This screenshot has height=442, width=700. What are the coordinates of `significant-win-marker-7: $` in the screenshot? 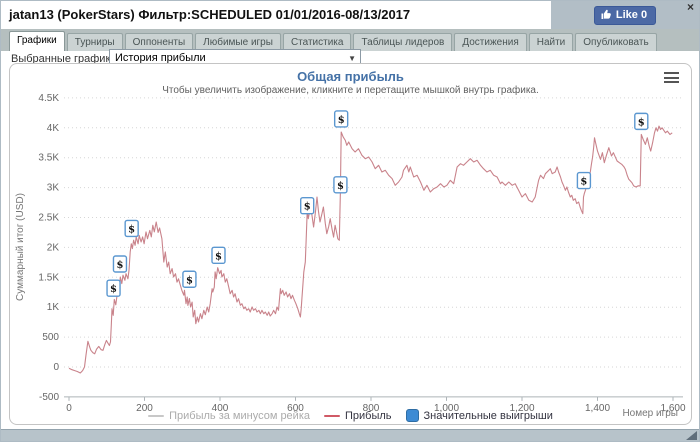 It's located at (340, 185).